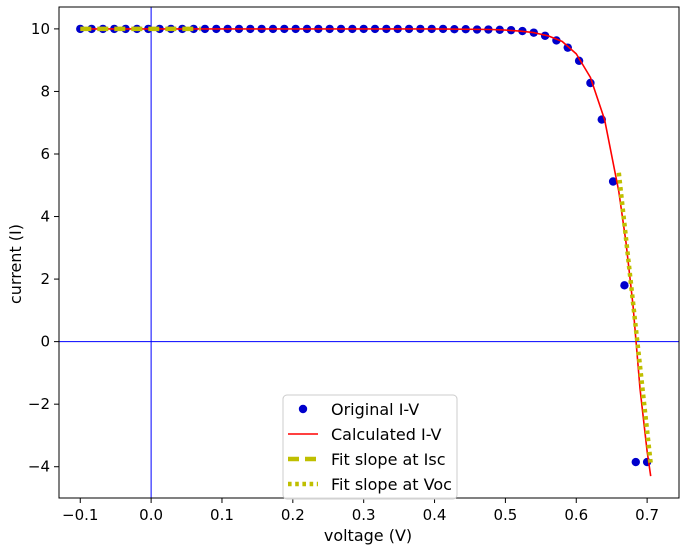  Describe the element at coordinates (505, 515) in the screenshot. I see `x-tick-label-6: 0.5` at that location.